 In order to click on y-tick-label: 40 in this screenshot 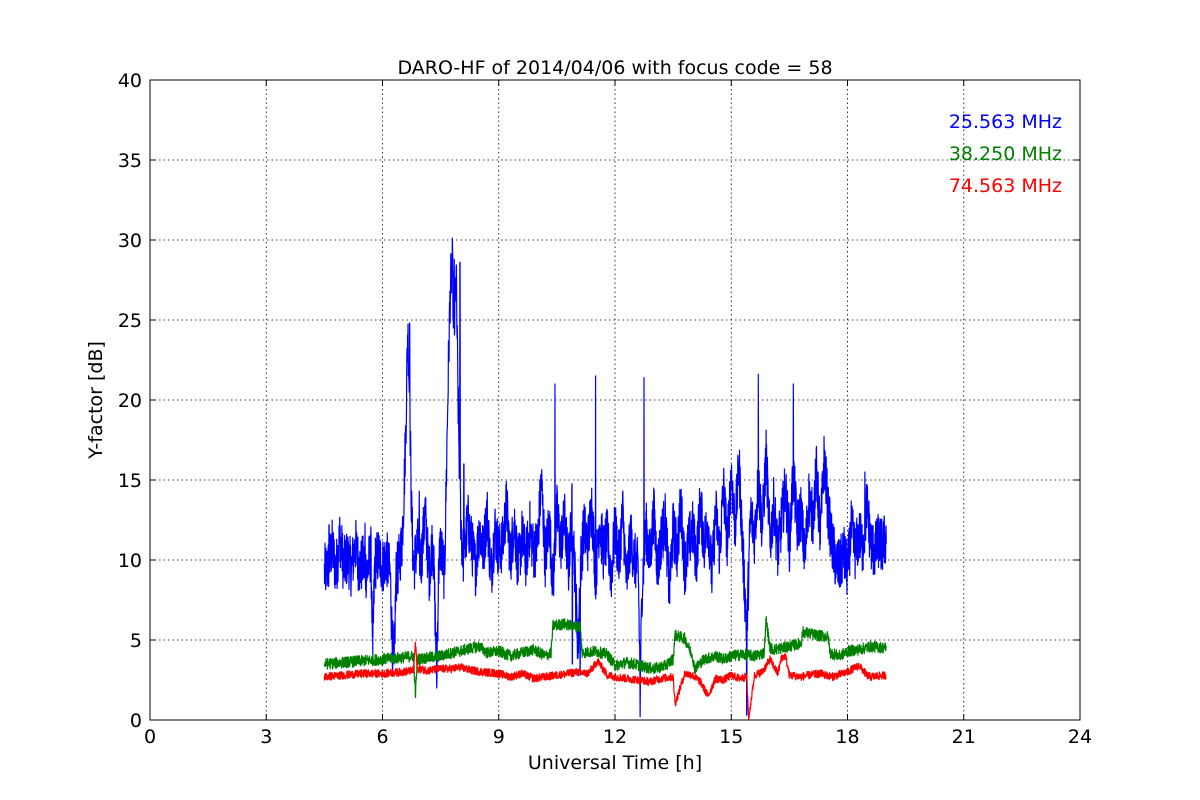, I will do `click(130, 81)`.